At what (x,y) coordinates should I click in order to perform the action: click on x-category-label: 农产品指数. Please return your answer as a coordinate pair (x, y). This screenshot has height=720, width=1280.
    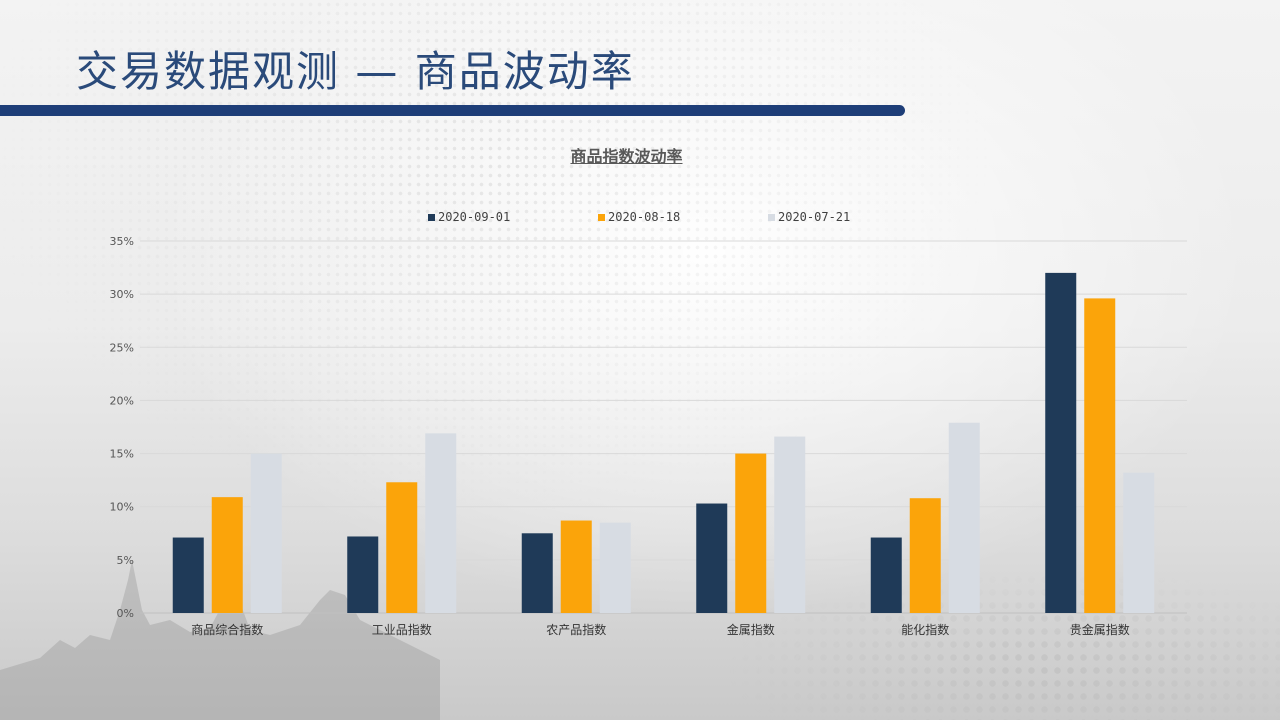
    Looking at the image, I should click on (576, 629).